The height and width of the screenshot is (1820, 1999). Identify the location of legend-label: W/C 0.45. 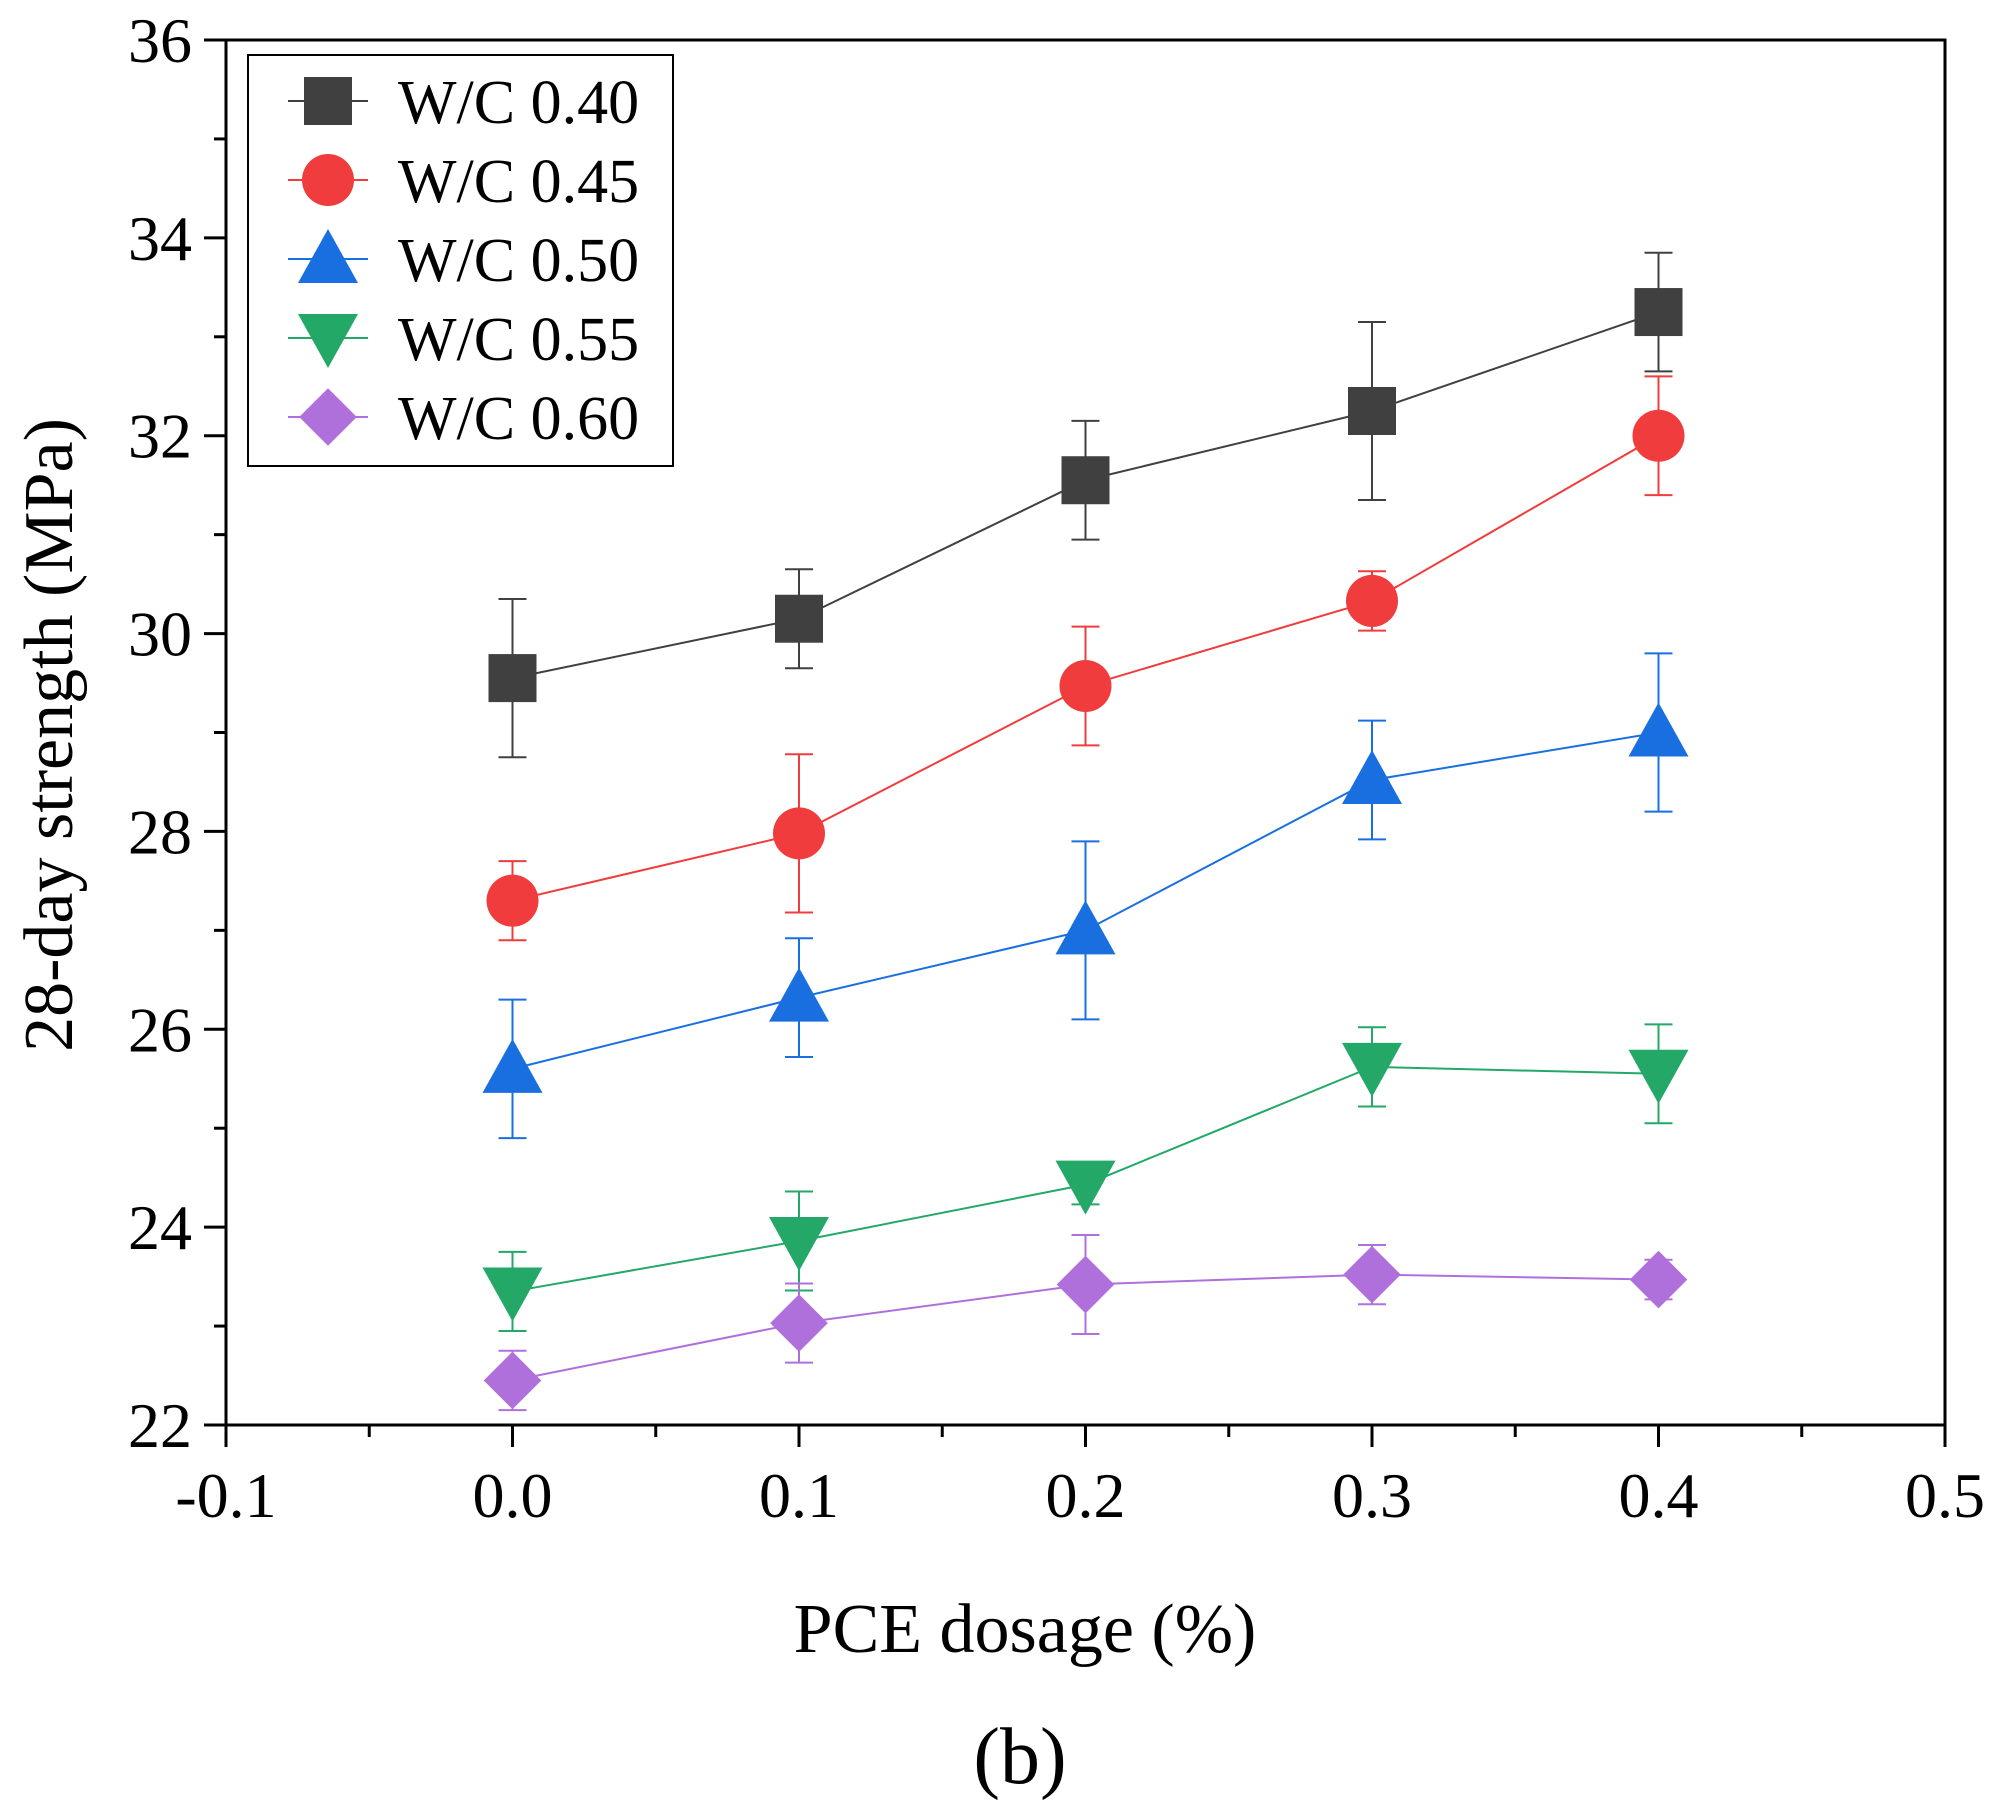
(518, 182).